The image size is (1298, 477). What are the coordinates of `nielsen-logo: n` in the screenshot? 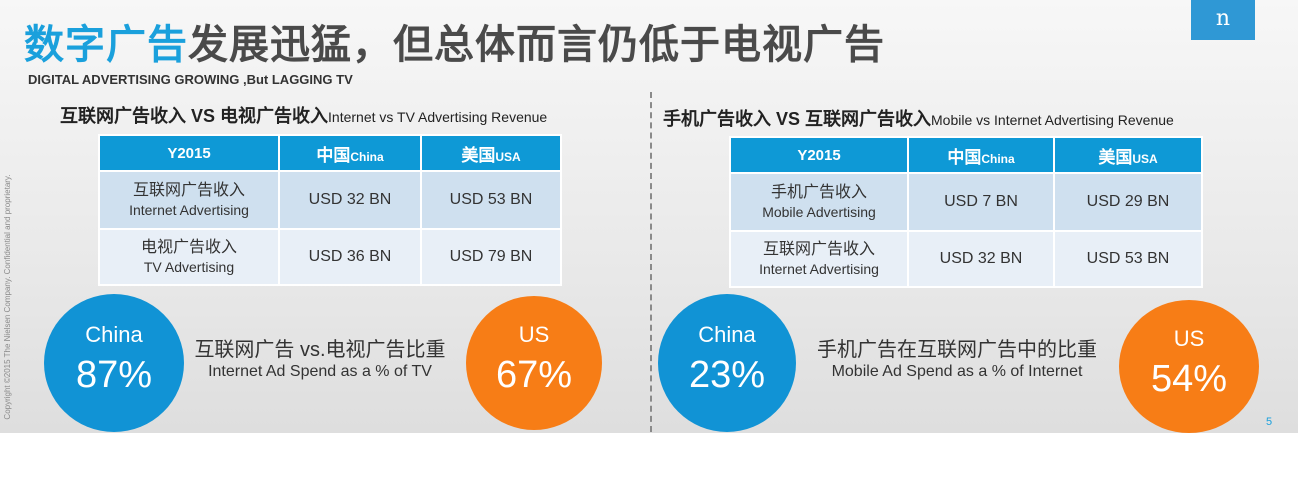 It's located at (1223, 20).